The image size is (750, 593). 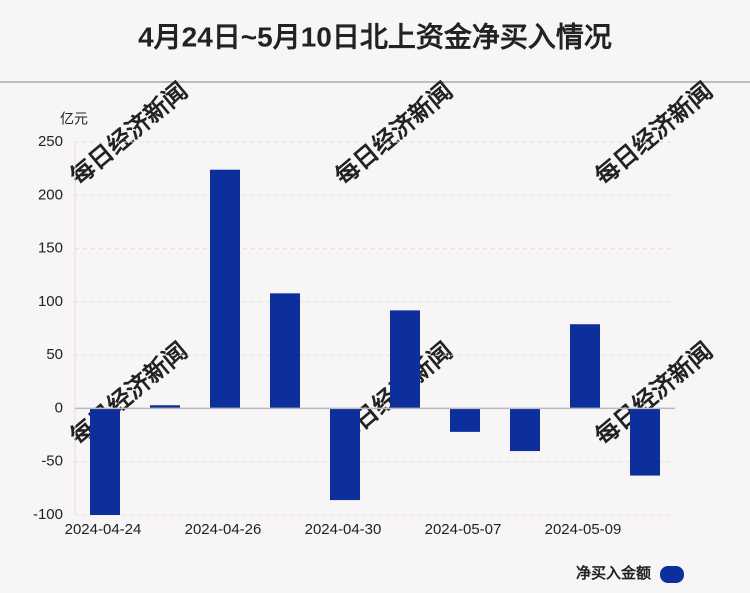 I want to click on y-tick-label: -50, so click(x=52, y=461).